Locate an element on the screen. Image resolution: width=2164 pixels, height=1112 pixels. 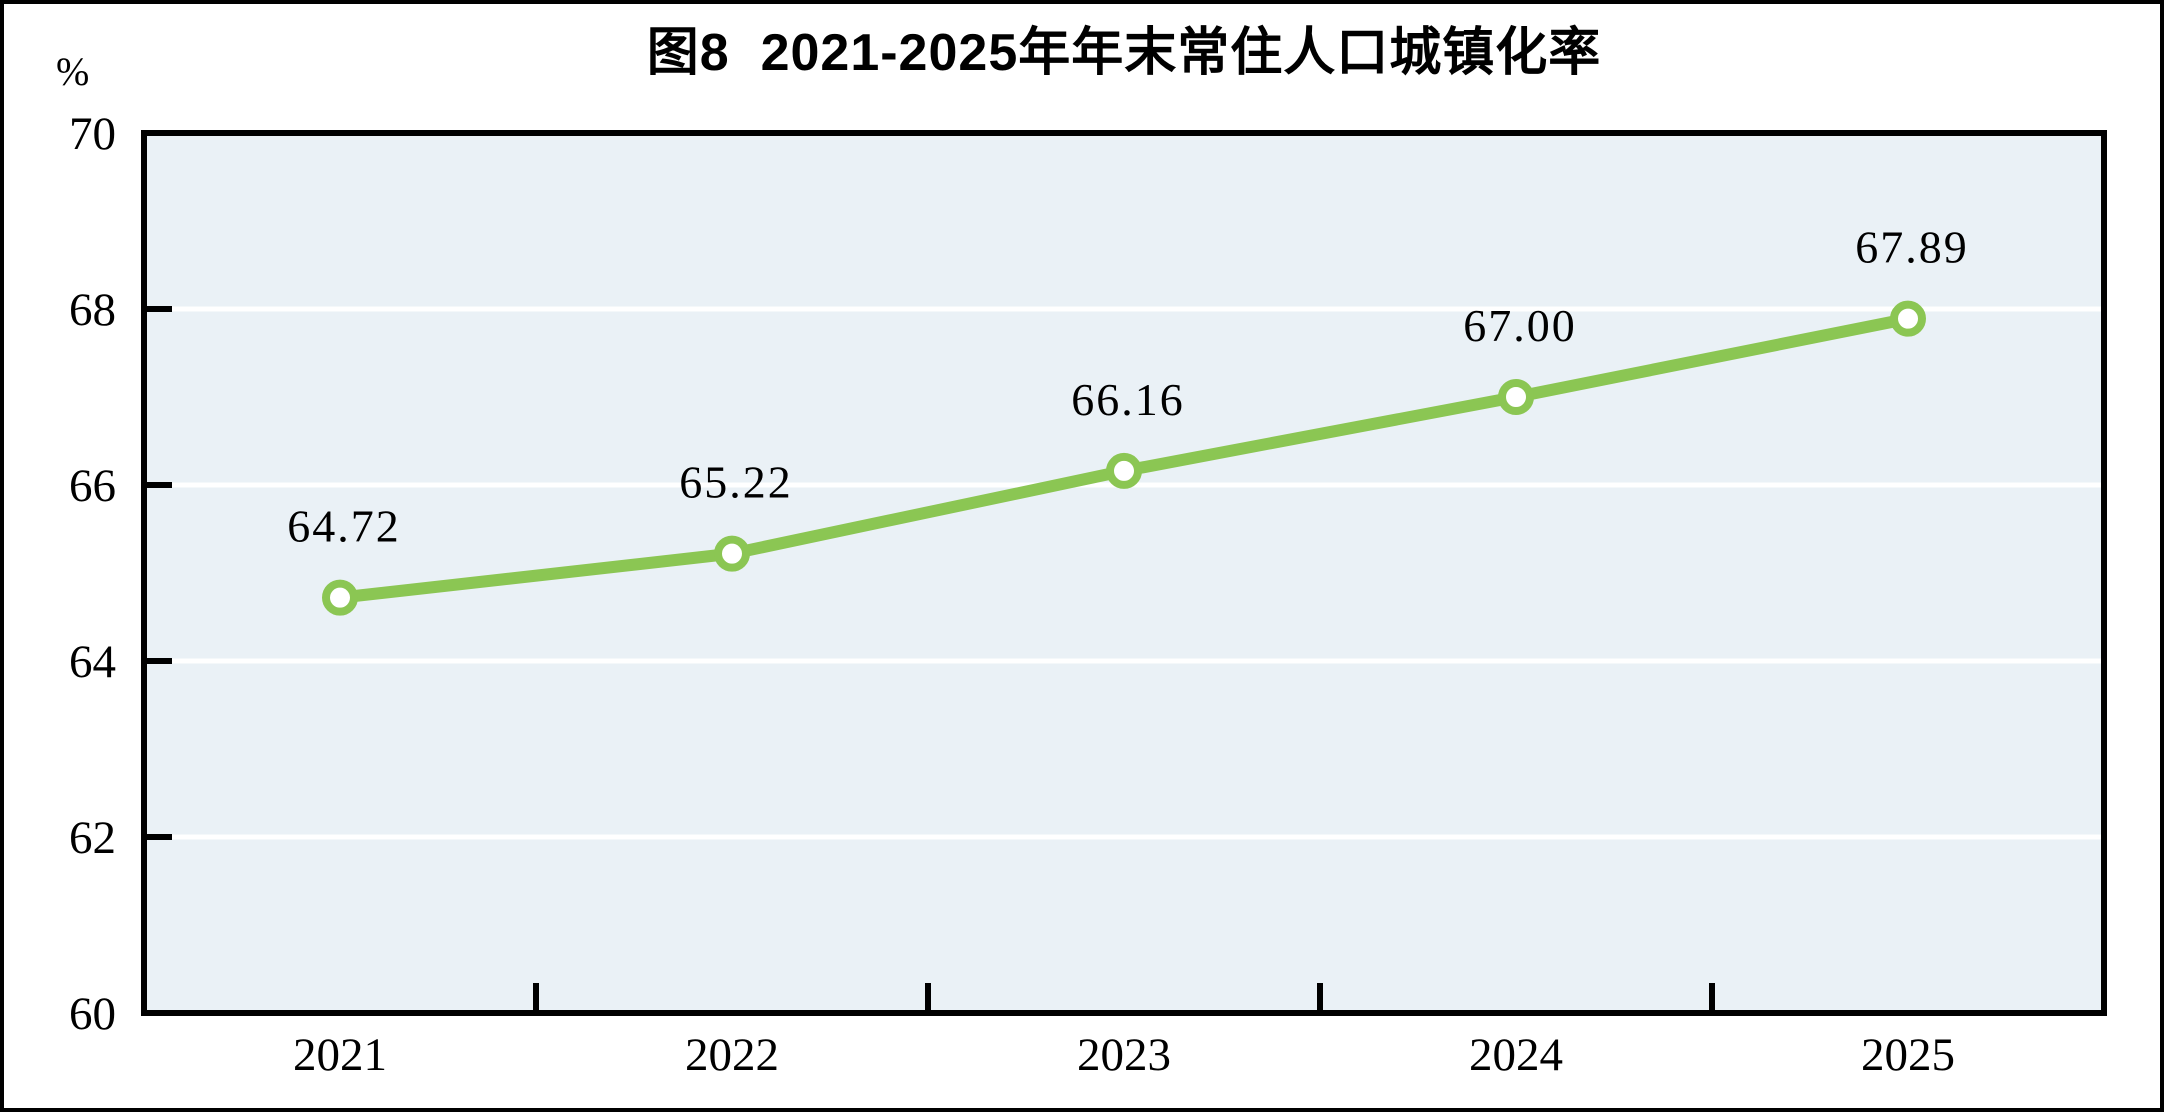
data-point-label-2022: 65.22 is located at coordinates (736, 482).